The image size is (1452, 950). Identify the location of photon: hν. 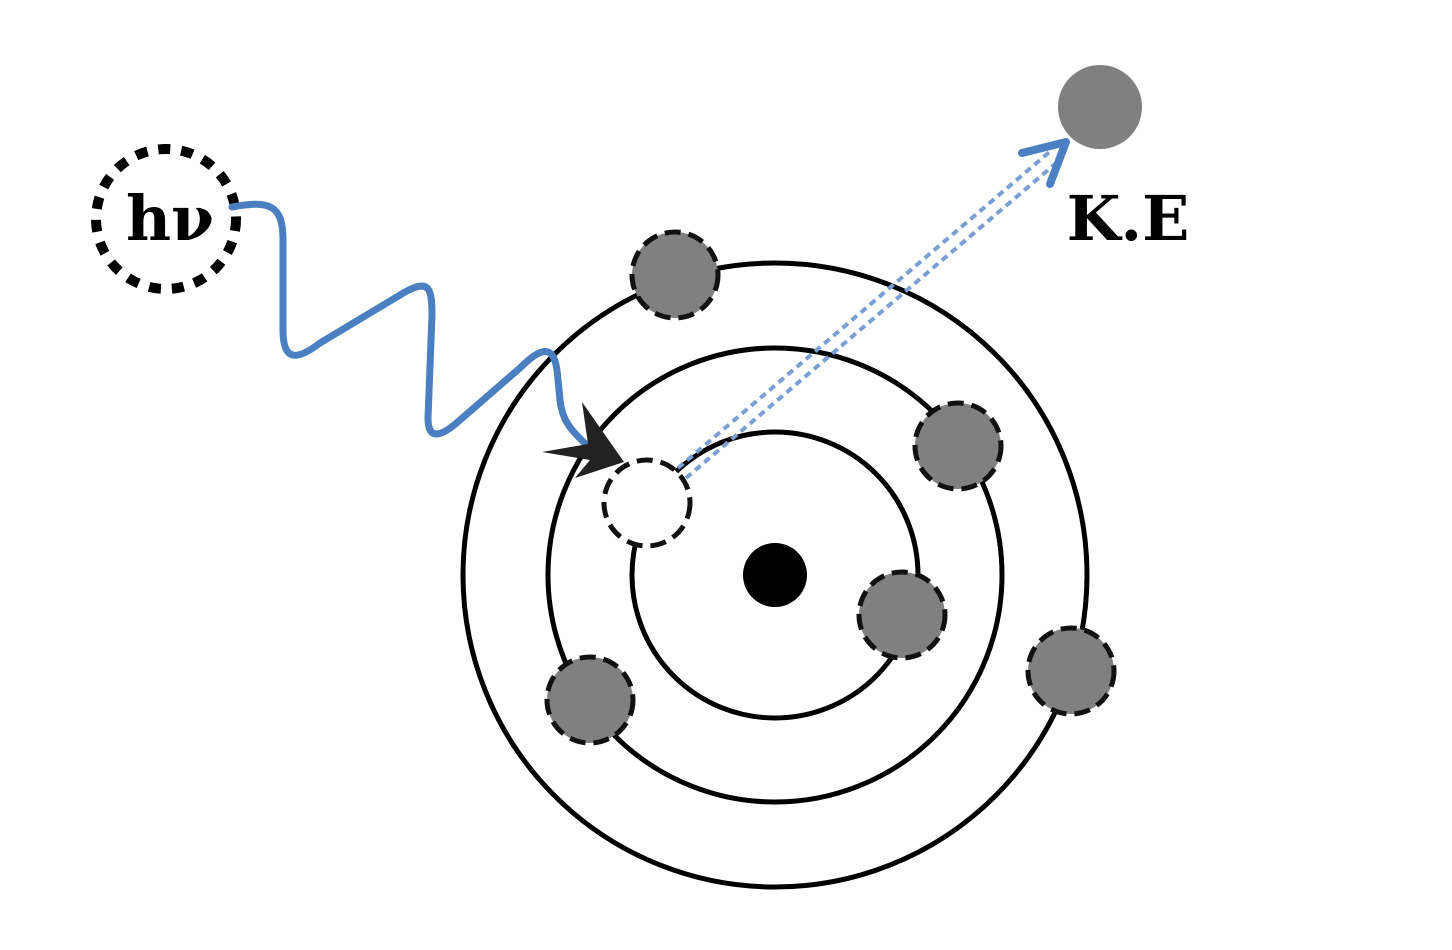
(166, 219).